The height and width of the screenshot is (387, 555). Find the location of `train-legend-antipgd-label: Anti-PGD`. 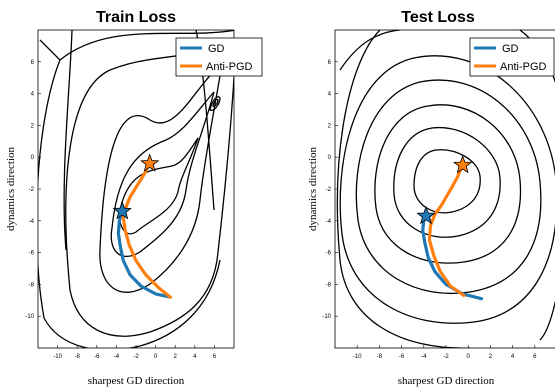

train-legend-antipgd-label: Anti-PGD is located at coordinates (229, 67).